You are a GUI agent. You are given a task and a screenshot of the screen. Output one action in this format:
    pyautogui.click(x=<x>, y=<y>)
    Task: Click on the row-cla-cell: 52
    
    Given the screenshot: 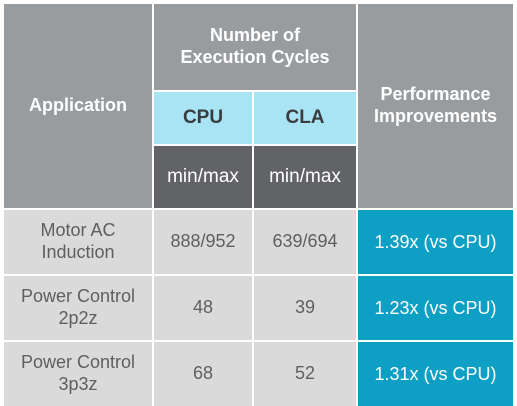 What is the action you would take?
    pyautogui.click(x=305, y=374)
    